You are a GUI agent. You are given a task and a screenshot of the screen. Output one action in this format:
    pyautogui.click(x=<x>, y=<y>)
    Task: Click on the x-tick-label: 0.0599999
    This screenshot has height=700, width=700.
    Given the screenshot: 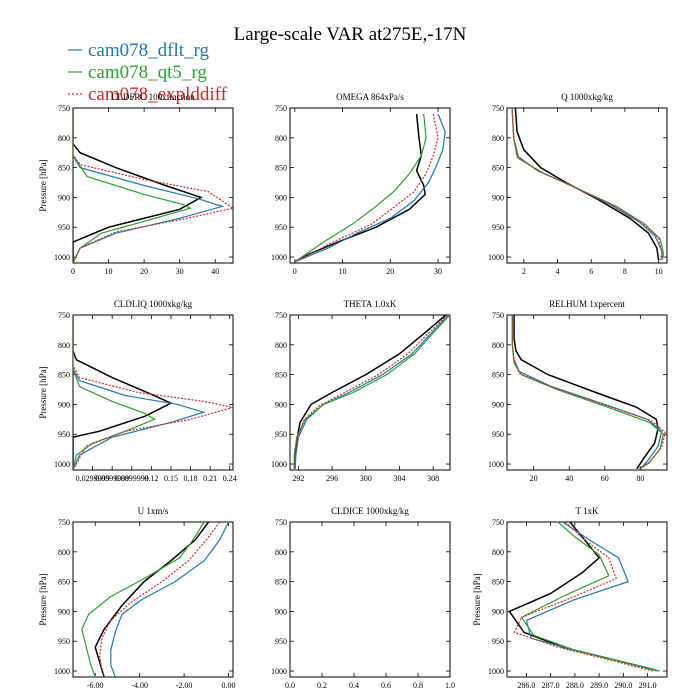 What is the action you would take?
    pyautogui.click(x=112, y=478)
    